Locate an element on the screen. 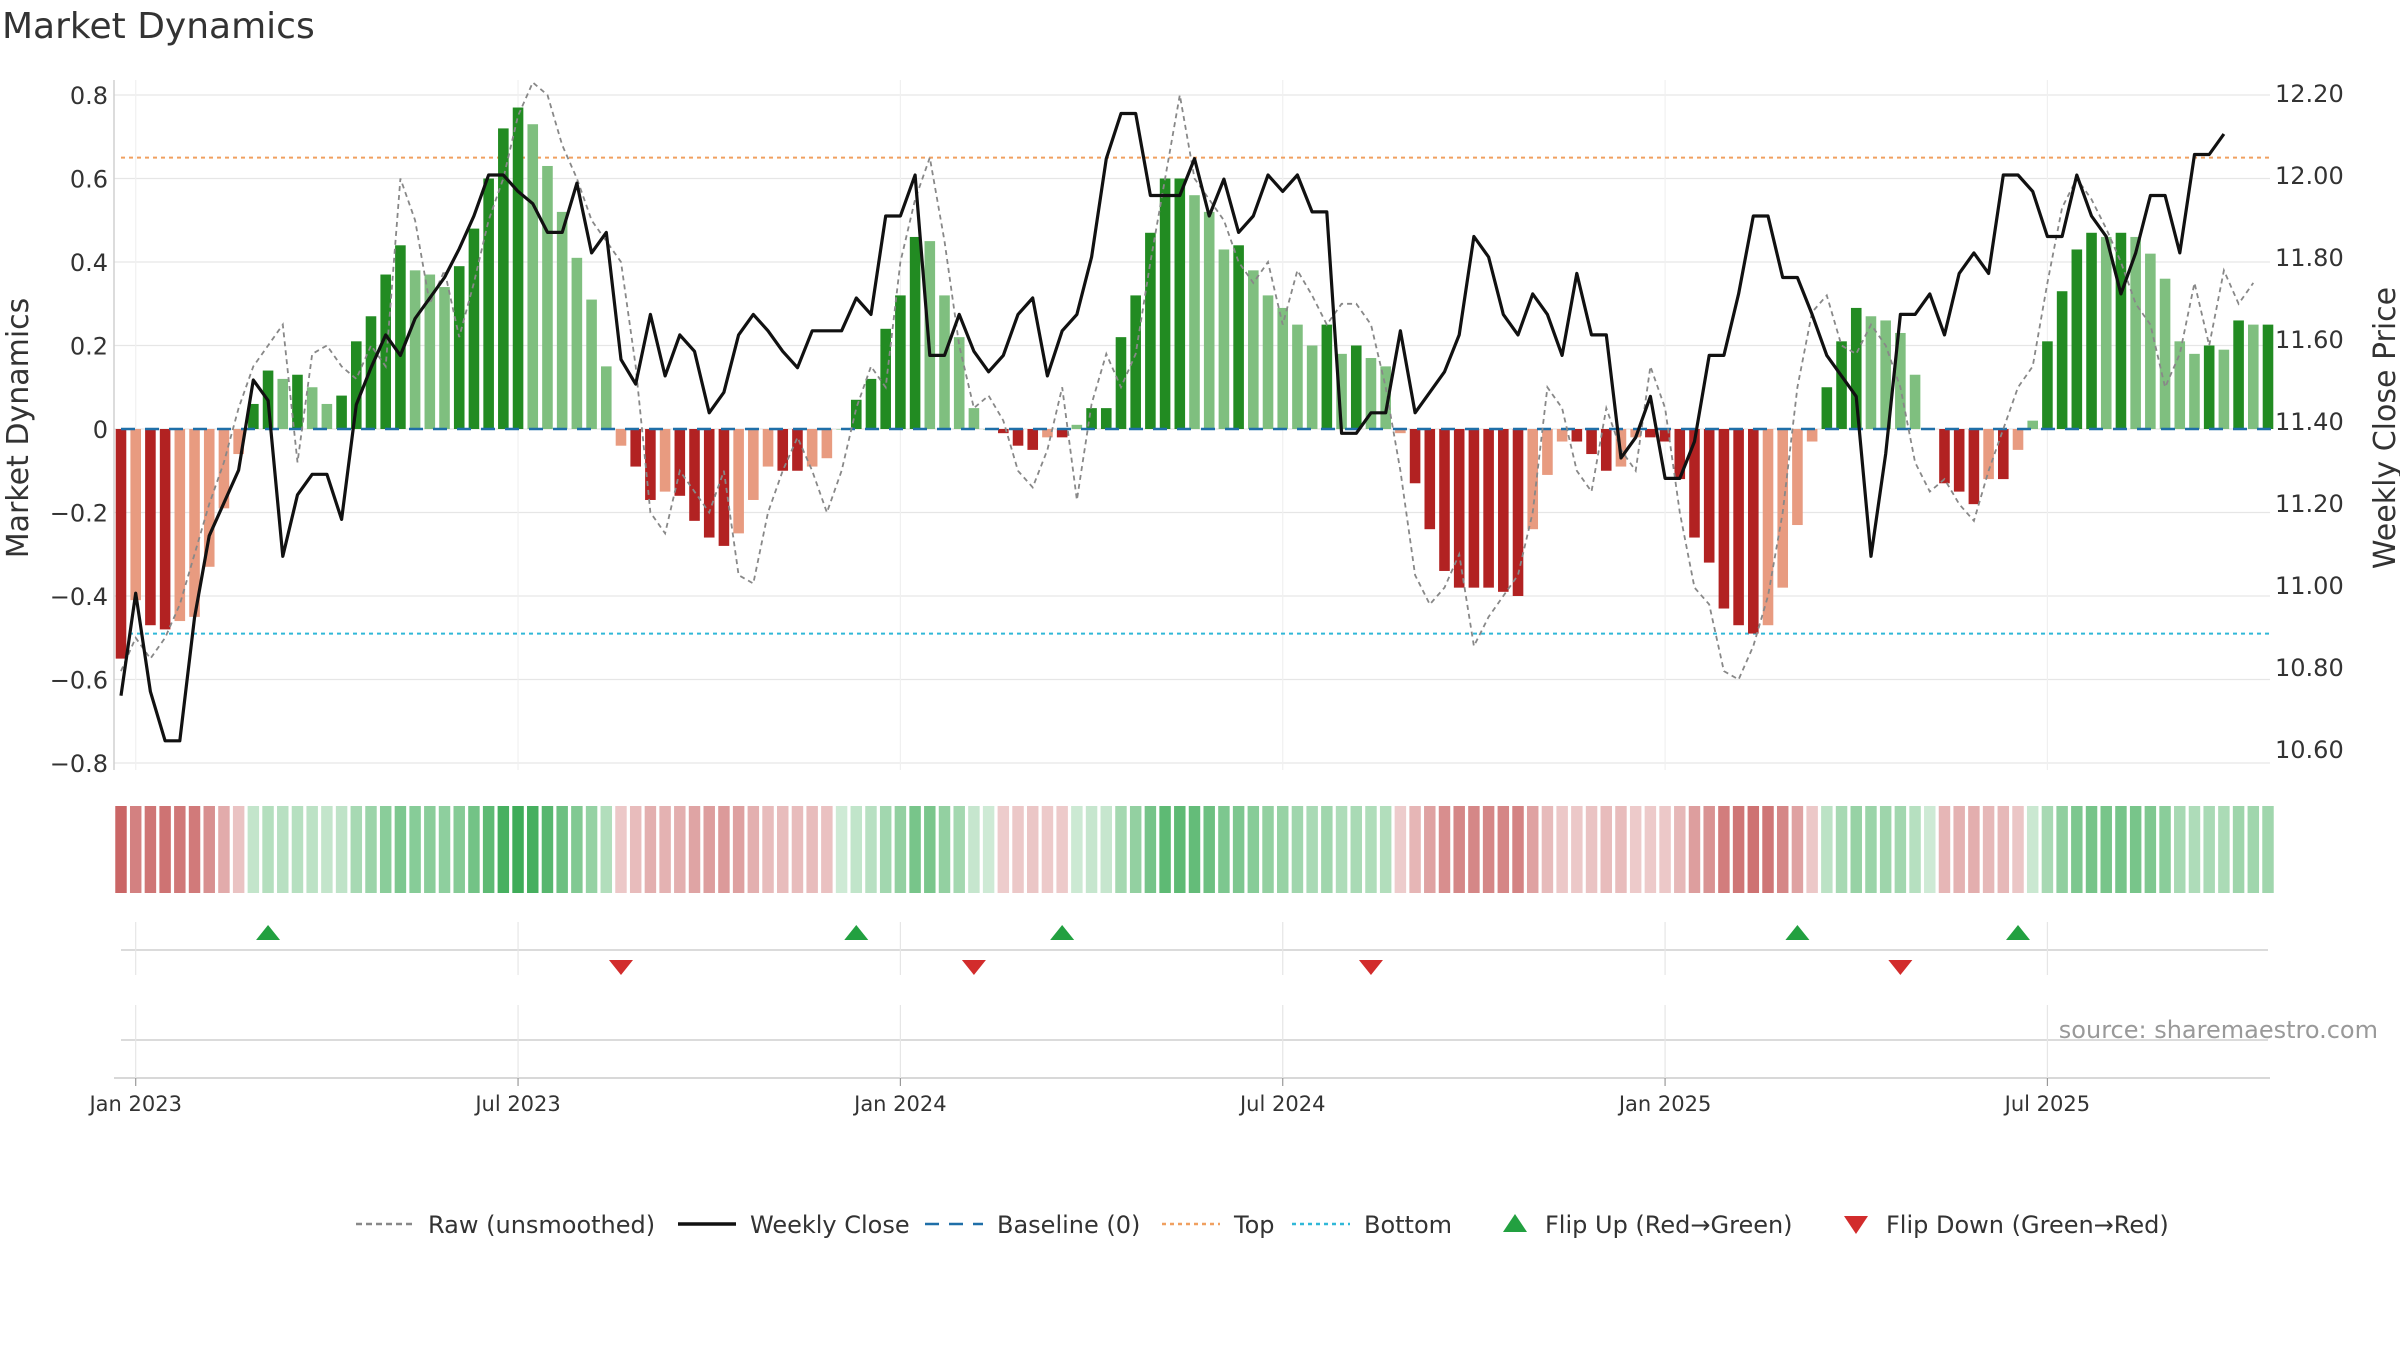  legend-item: Baseline (0) is located at coordinates (1032, 1225).